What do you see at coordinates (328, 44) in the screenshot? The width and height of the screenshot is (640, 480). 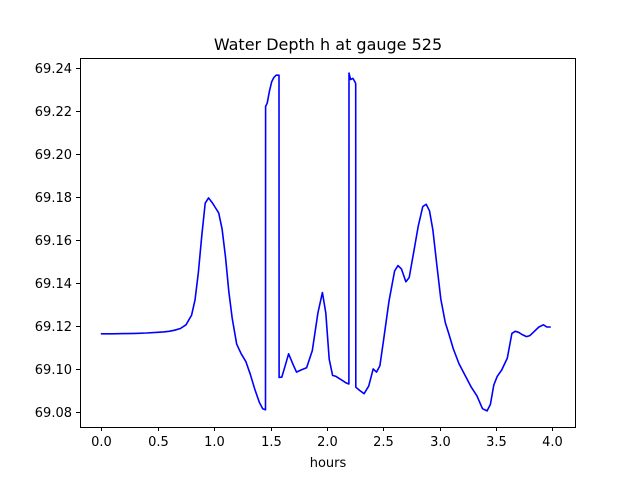 I see `chart-title: Water Depth h at gauge 525` at bounding box center [328, 44].